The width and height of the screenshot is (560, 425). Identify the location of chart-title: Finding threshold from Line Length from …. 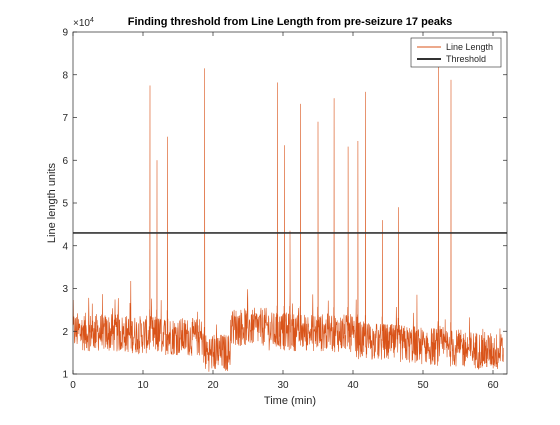
(290, 22).